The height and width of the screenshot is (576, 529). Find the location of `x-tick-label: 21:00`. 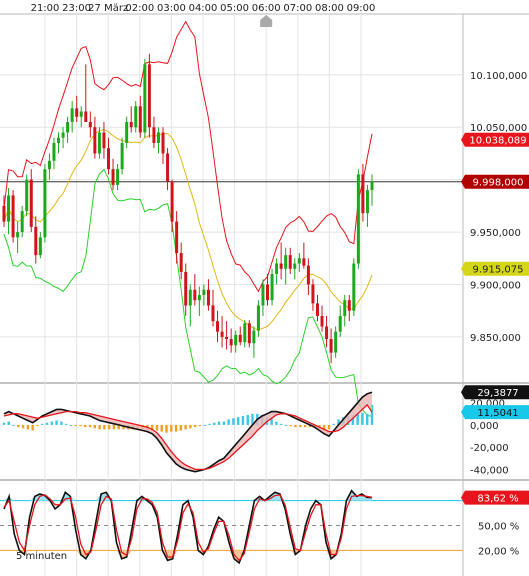

x-tick-label: 21:00 is located at coordinates (45, 8).